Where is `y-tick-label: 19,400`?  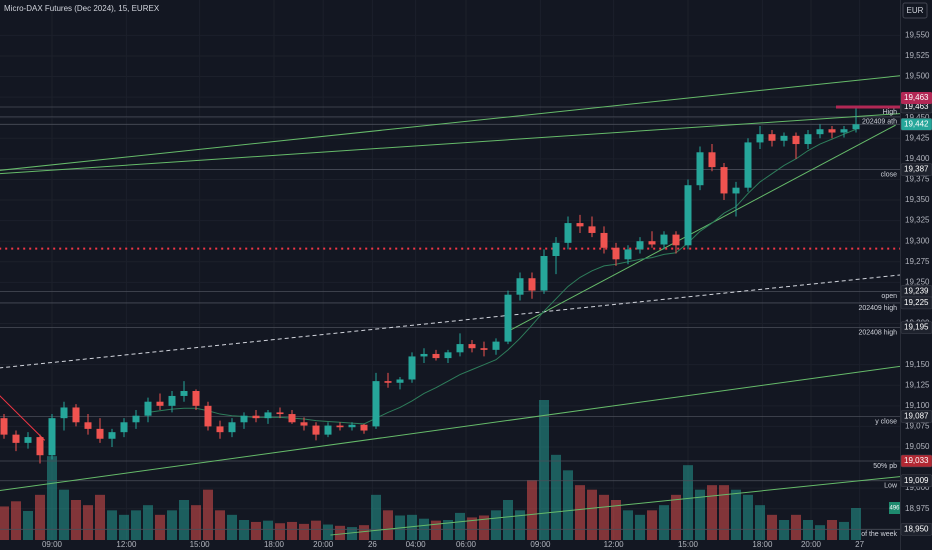
y-tick-label: 19,400 is located at coordinates (917, 158).